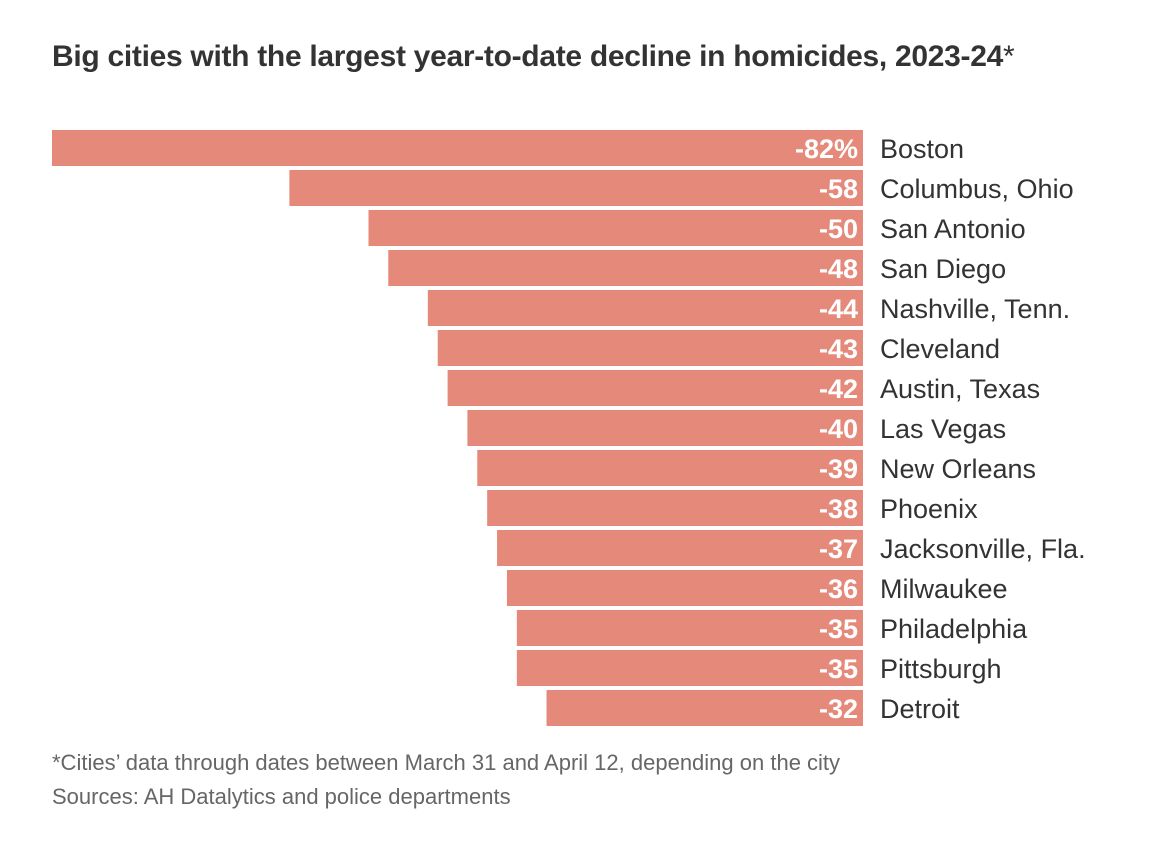  What do you see at coordinates (838, 189) in the screenshot?
I see `value-label: -58` at bounding box center [838, 189].